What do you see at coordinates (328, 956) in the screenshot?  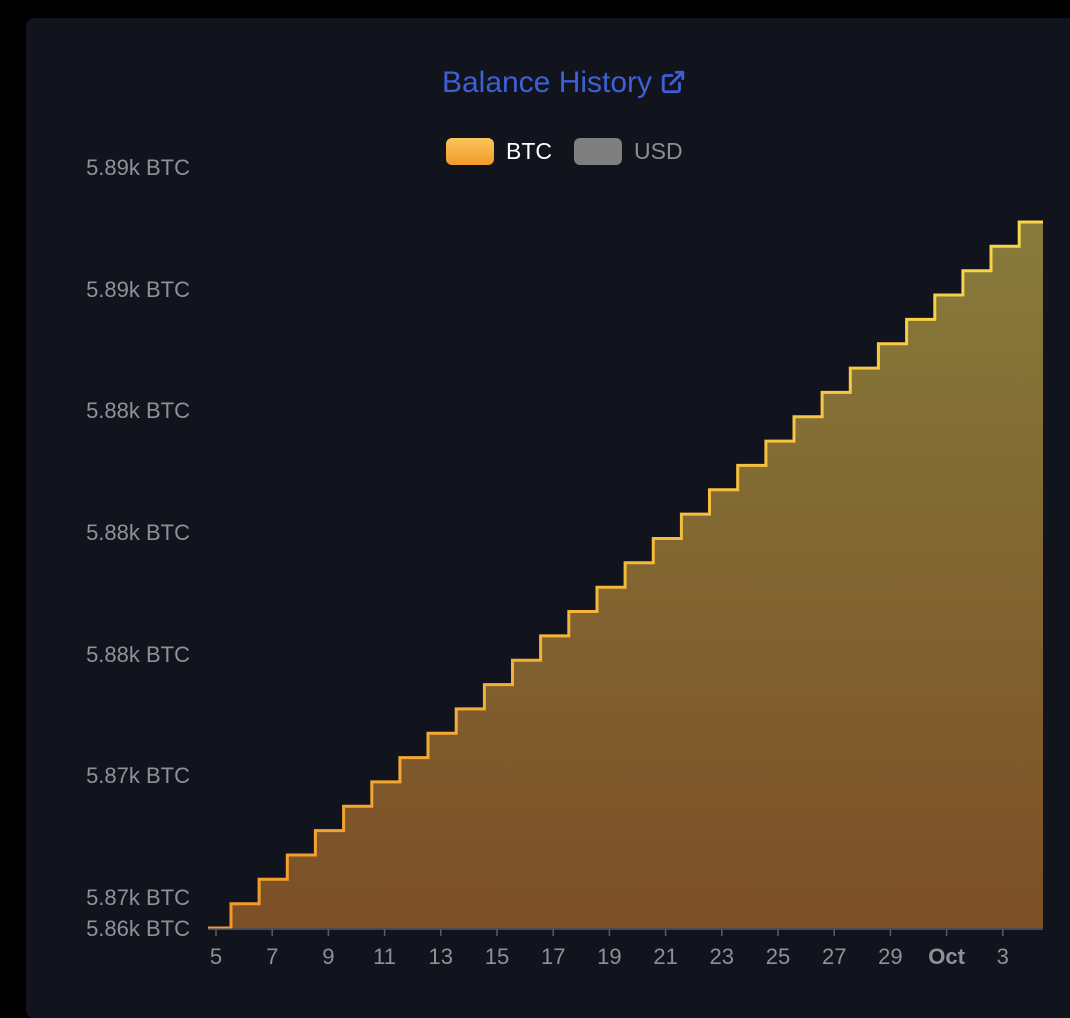 I see `x-tick-label: 9` at bounding box center [328, 956].